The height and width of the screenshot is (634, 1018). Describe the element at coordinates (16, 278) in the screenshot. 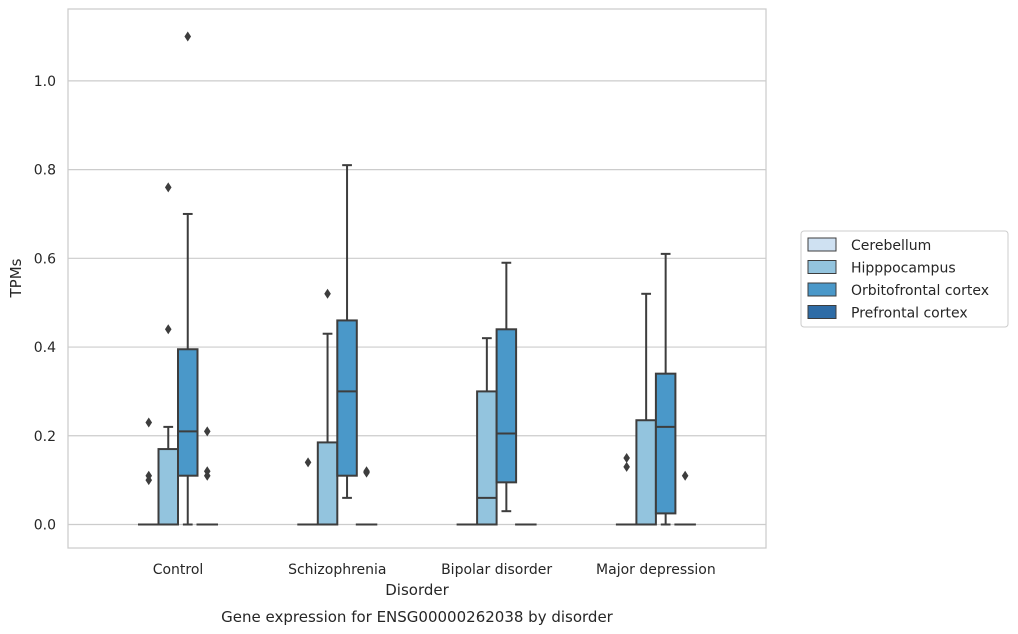

I see `y-axis-label: TPMs` at that location.